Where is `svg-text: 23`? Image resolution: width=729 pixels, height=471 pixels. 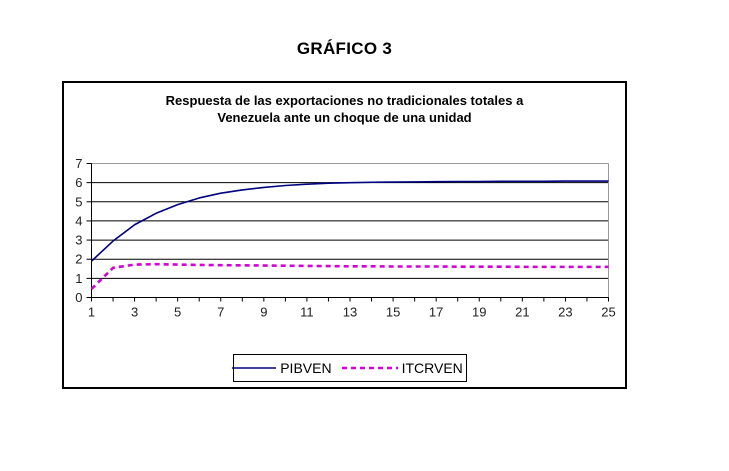 svg-text: 23 is located at coordinates (565, 312).